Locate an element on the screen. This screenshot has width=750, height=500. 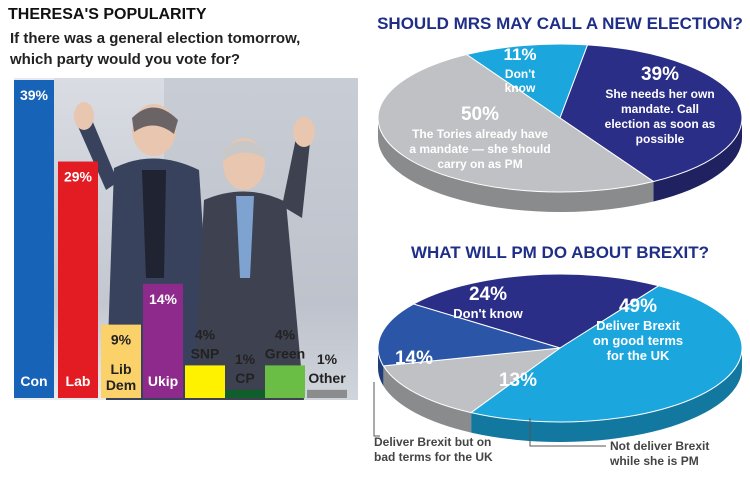
slice-1-text-line-2: know is located at coordinates (520, 88).